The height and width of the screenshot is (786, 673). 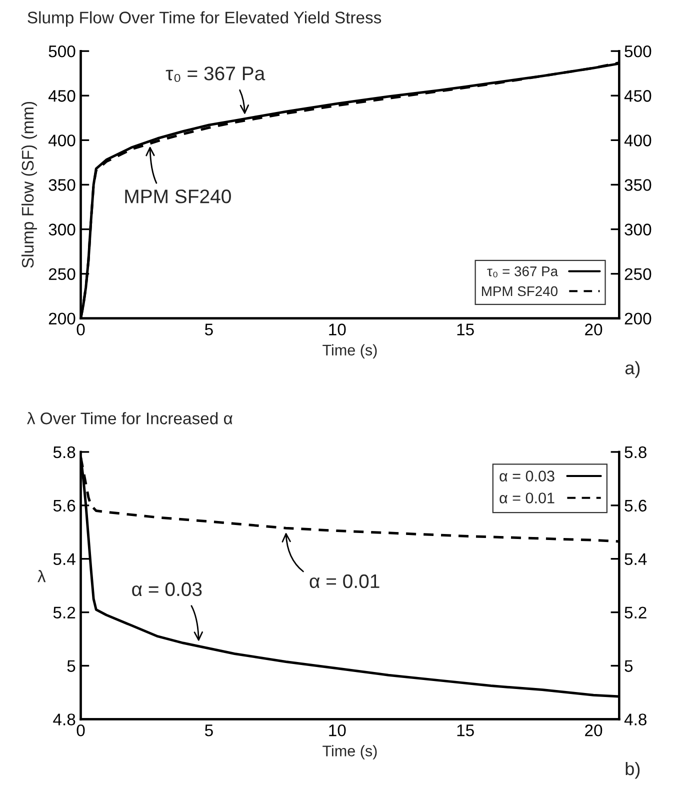 I want to click on y-tick-label: 5.6, so click(x=64, y=506).